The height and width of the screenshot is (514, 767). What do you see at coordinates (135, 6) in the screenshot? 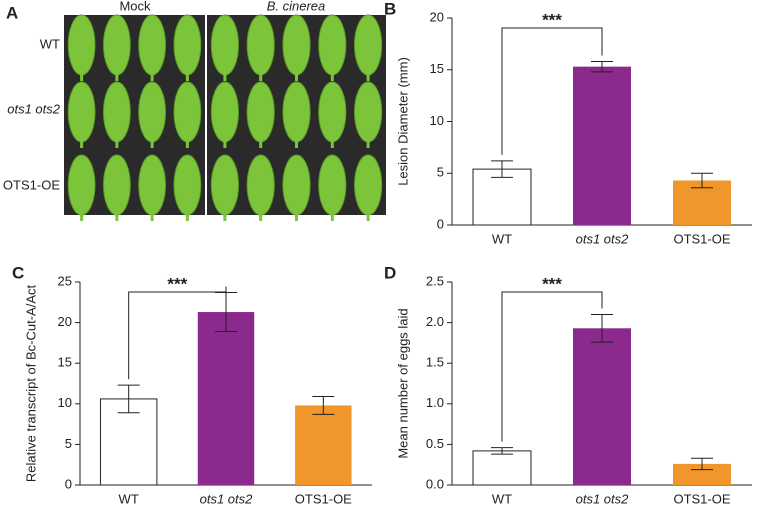
I see `column-label: Mock` at bounding box center [135, 6].